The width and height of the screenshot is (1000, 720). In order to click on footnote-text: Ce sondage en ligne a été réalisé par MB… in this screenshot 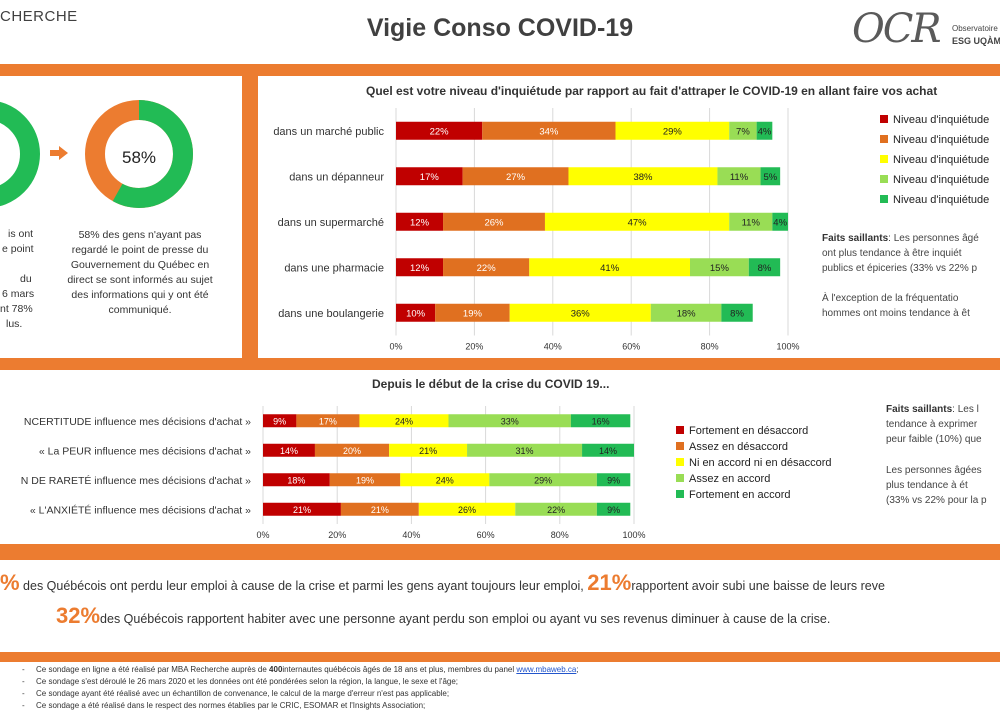, I will do `click(153, 669)`.